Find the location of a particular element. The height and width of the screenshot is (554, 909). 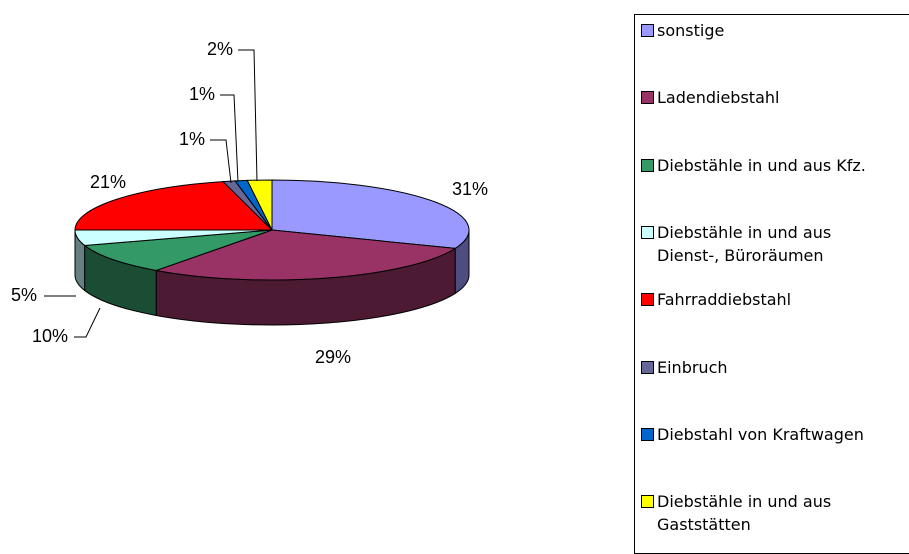

data-label: 2% is located at coordinates (220, 49).